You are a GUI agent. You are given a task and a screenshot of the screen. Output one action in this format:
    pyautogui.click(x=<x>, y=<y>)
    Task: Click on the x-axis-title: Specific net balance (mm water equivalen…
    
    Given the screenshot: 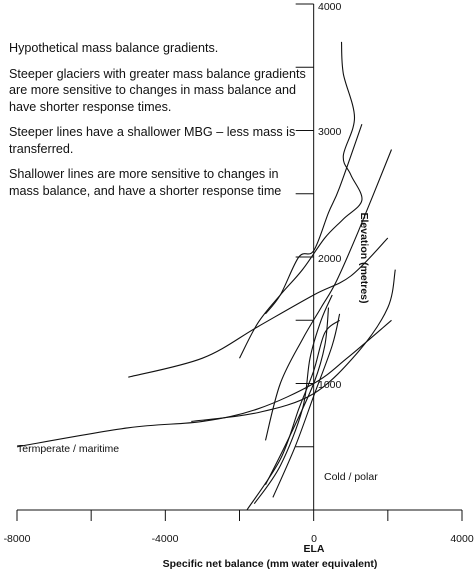 What is the action you would take?
    pyautogui.click(x=270, y=564)
    